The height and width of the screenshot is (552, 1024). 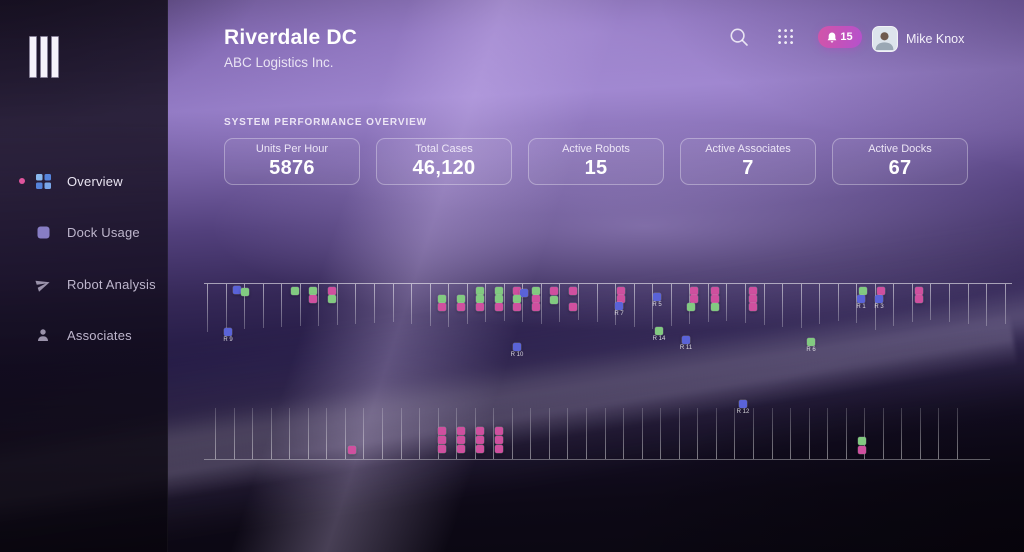 What do you see at coordinates (840, 37) in the screenshot?
I see `notifications-badge: 15` at bounding box center [840, 37].